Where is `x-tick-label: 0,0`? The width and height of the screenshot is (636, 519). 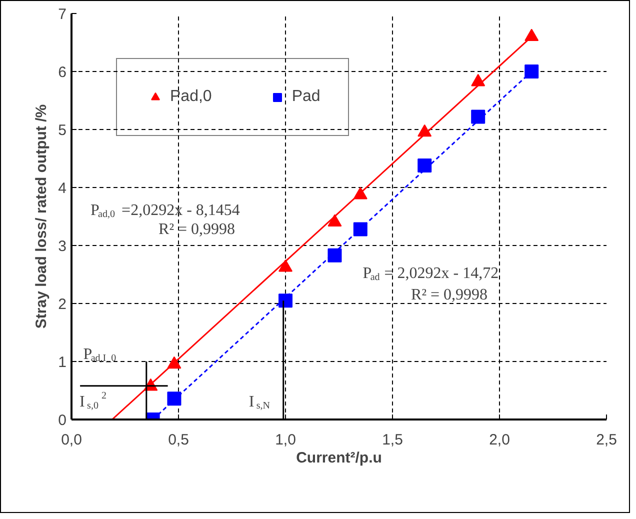 x-tick-label: 0,0 is located at coordinates (71, 440).